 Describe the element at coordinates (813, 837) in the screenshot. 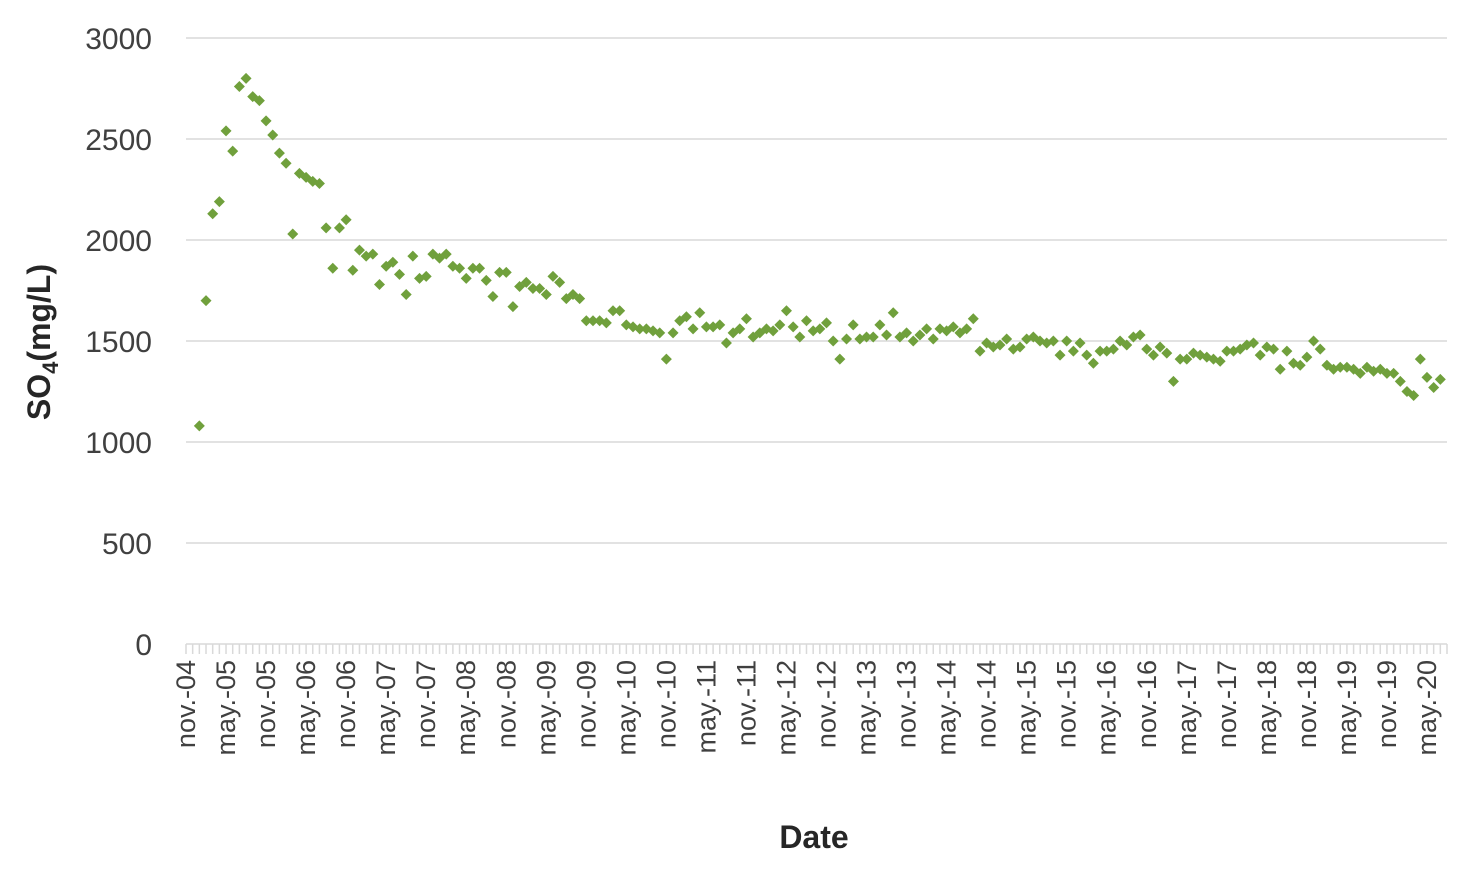

I see `x-axis-title: Date` at that location.